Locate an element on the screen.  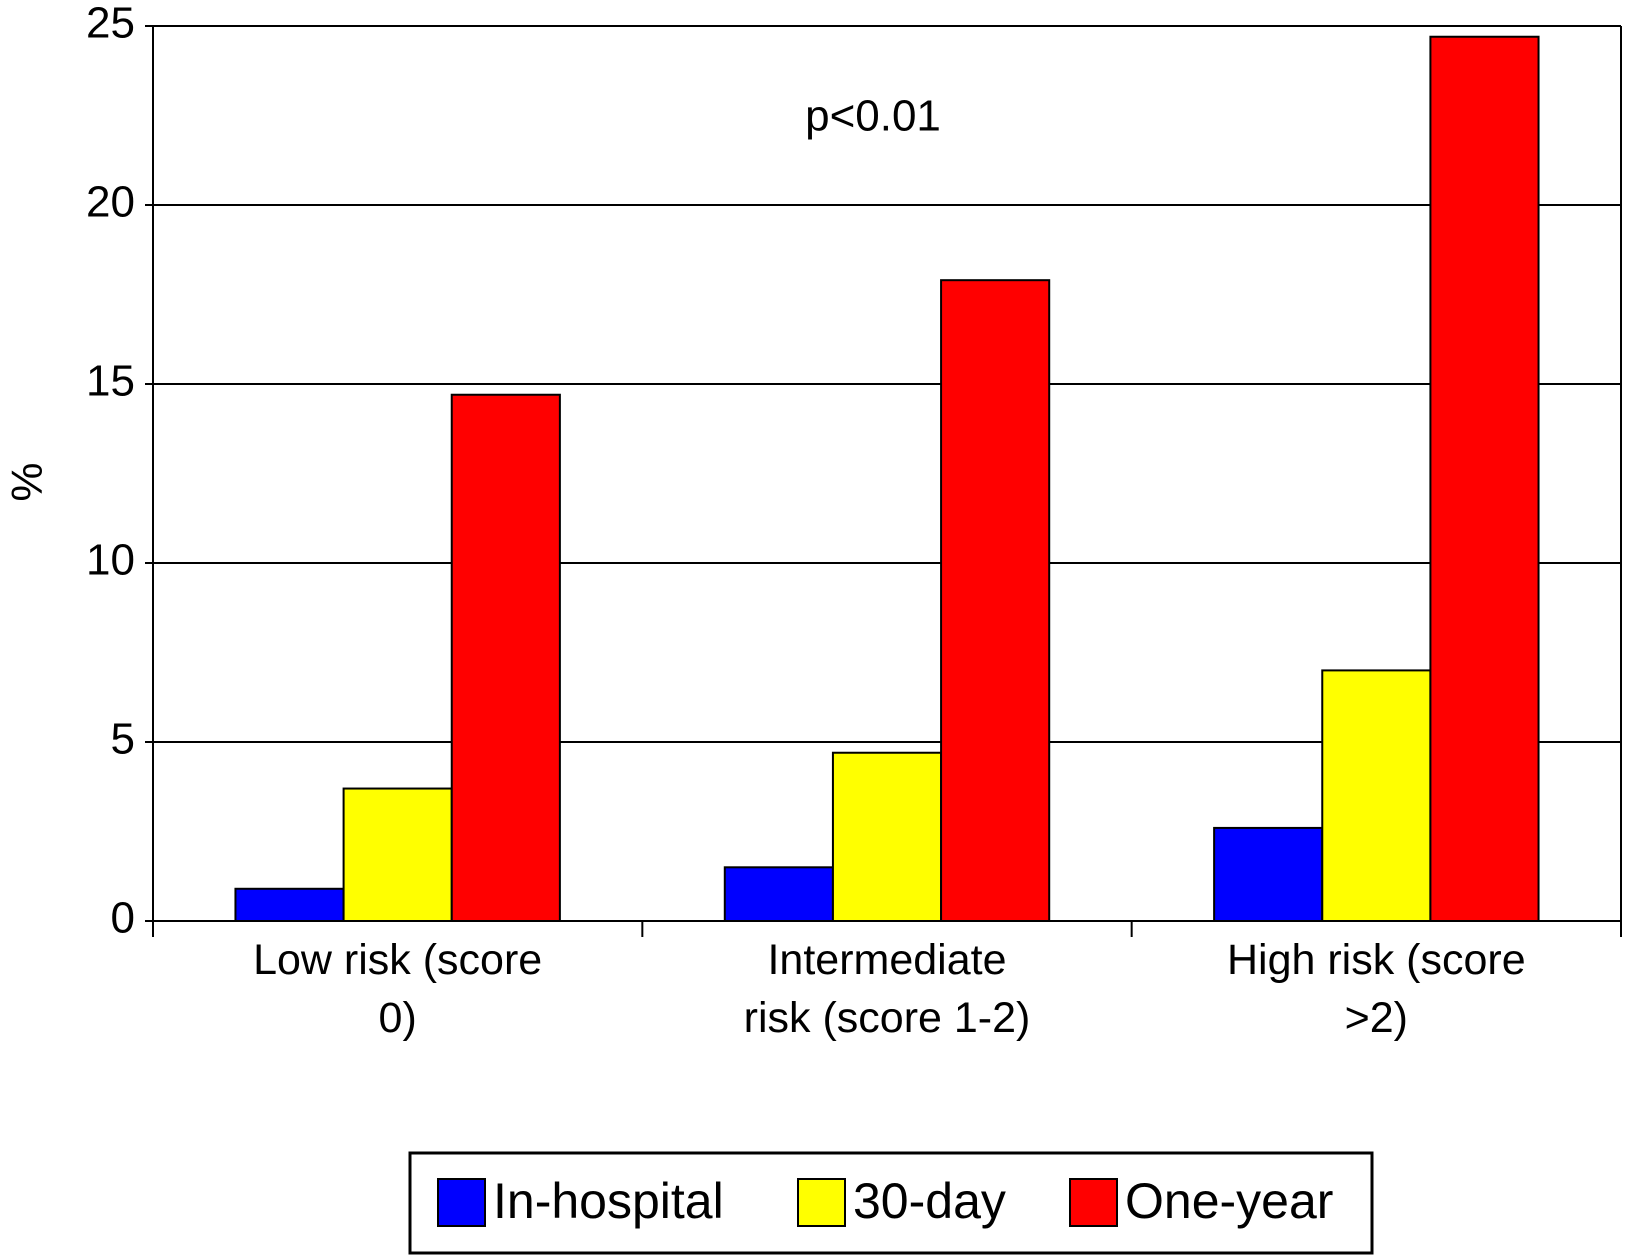
y-tick-label: 15 is located at coordinates (110, 381).